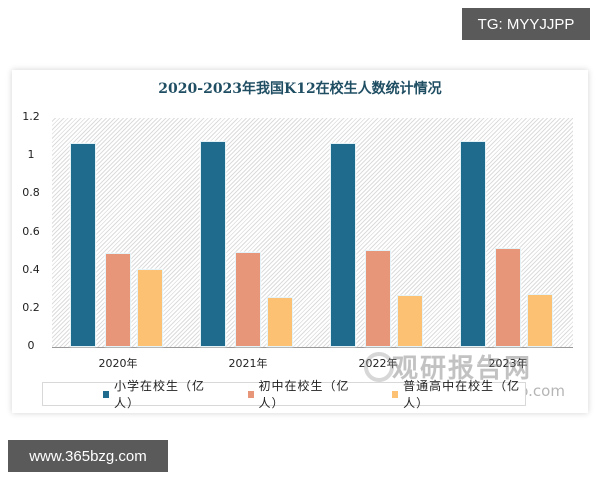 The width and height of the screenshot is (600, 480). Describe the element at coordinates (31, 307) in the screenshot. I see `y-tick-label: 0.2` at that location.